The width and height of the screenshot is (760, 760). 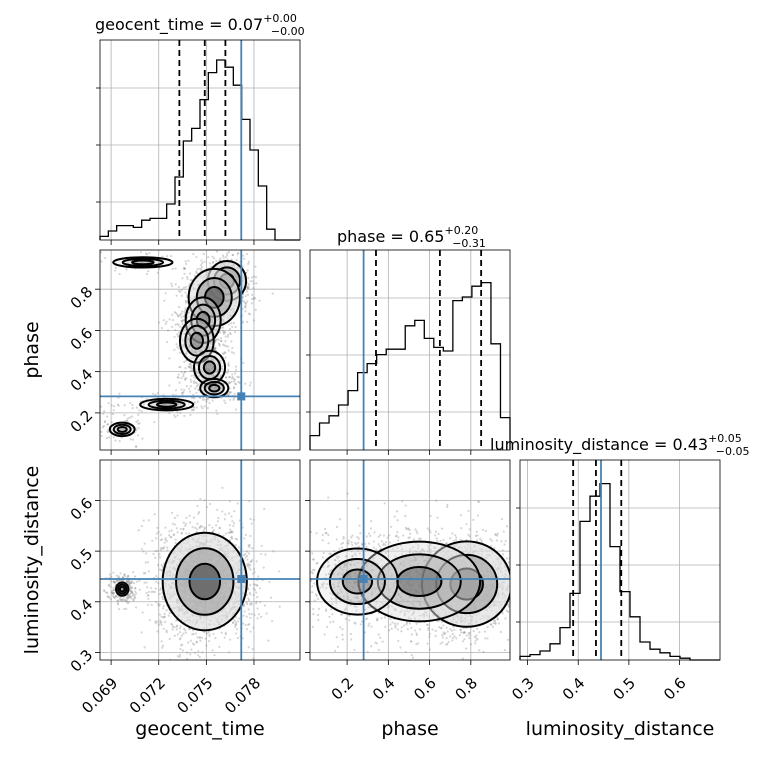 I want to click on panel-content, so click(x=200, y=568).